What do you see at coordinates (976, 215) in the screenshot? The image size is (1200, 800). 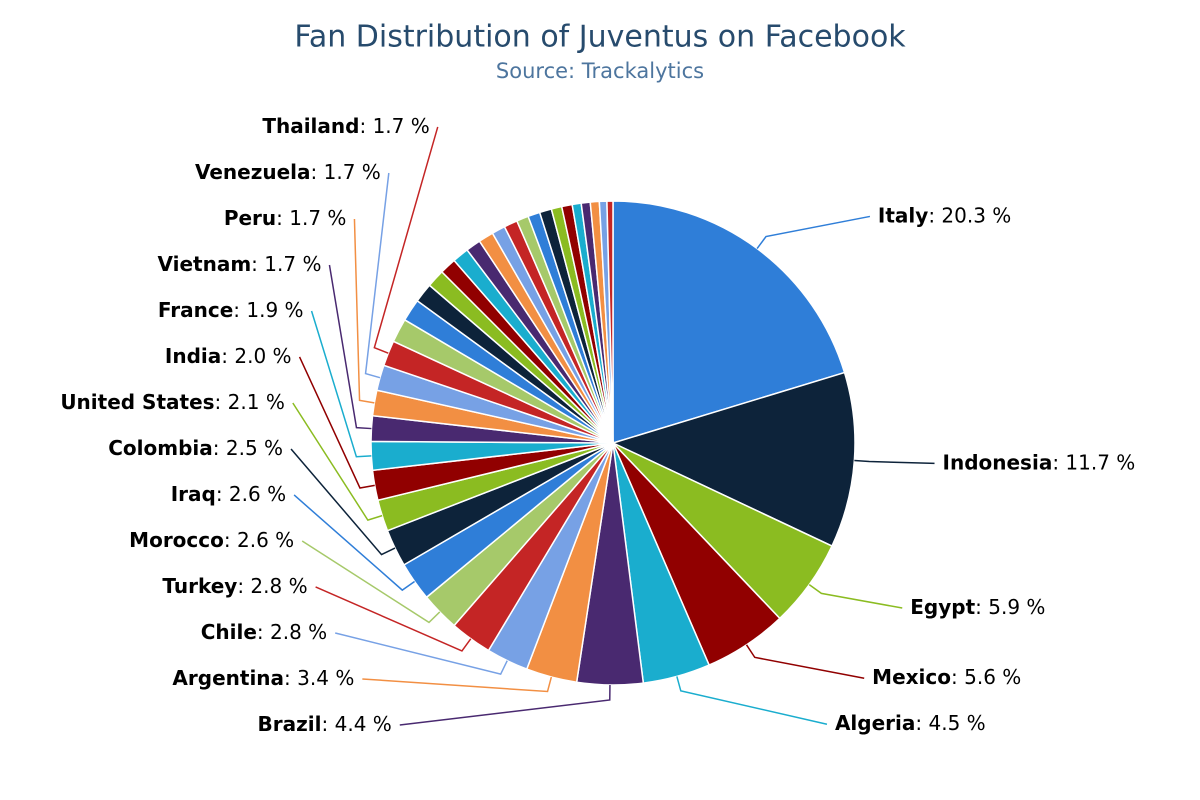 I see `label-value: 20.3 %` at bounding box center [976, 215].